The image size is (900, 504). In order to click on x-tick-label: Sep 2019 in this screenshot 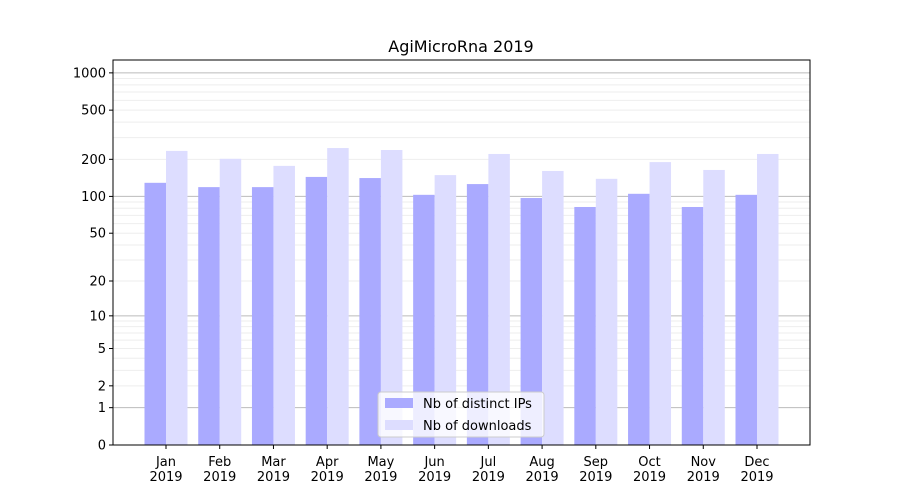, I will do `click(595, 470)`.